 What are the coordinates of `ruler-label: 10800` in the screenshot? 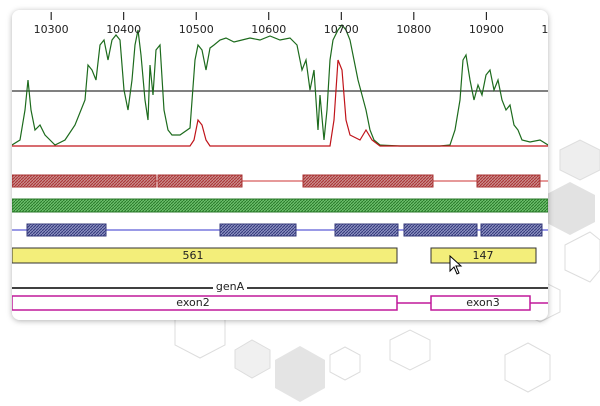 It's located at (413, 29).